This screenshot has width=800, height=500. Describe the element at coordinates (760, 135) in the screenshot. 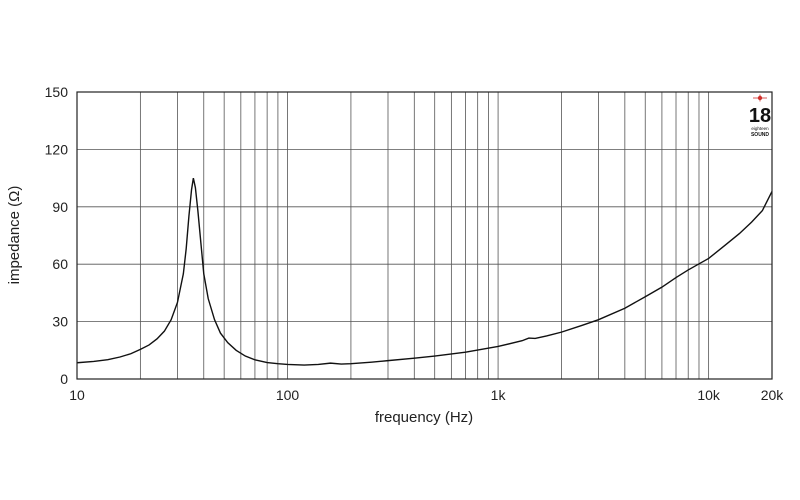

I see `logo-bottom-line: SOUND` at that location.